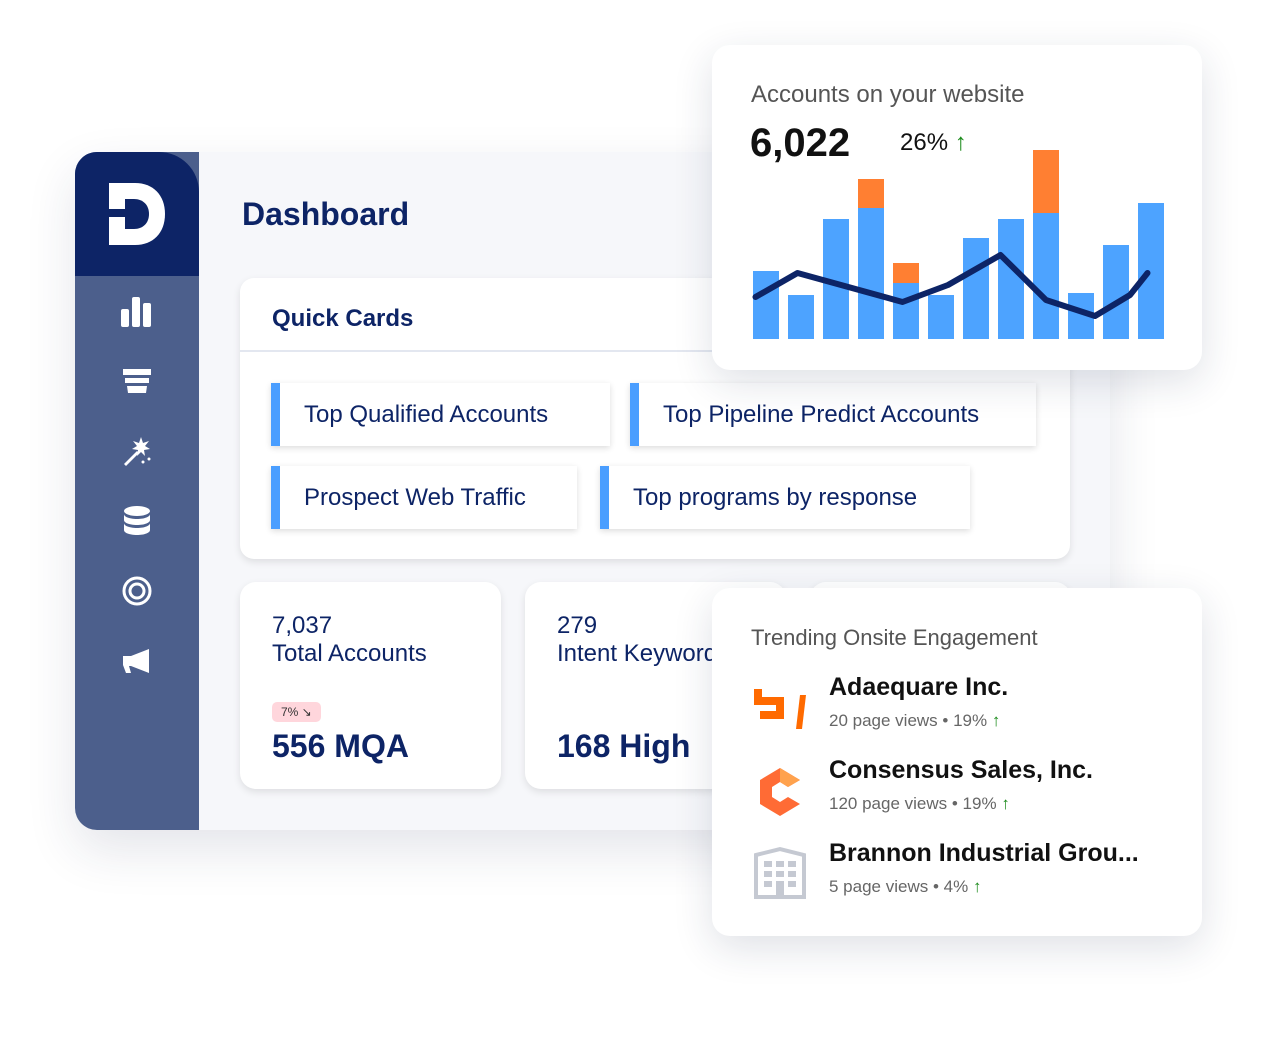 This screenshot has height=1047, width=1280. I want to click on nav-funnel, so click(137, 381).